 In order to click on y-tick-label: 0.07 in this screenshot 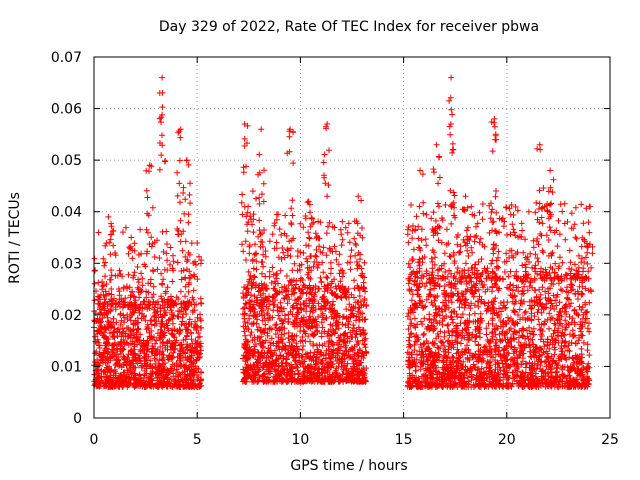, I will do `click(66, 58)`.